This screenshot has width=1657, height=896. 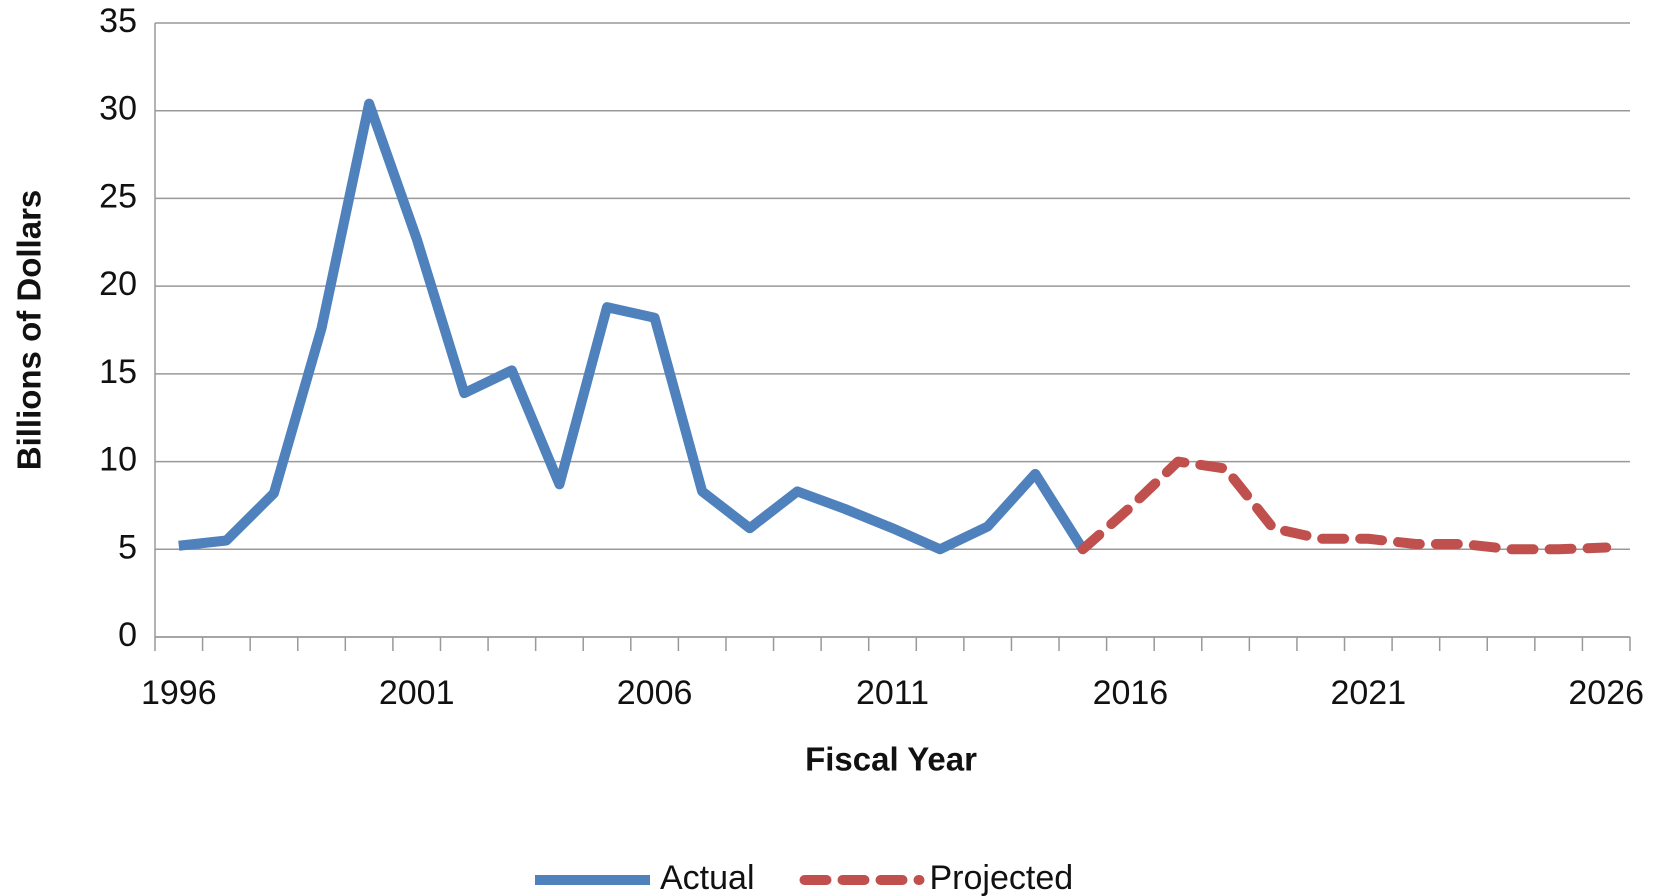 What do you see at coordinates (118, 372) in the screenshot?
I see `y-tick-label: 15` at bounding box center [118, 372].